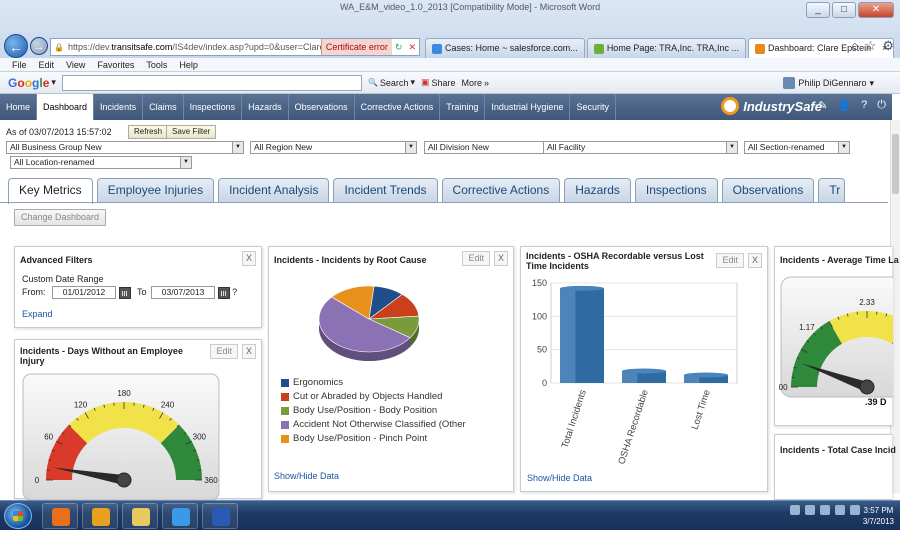 The height and width of the screenshot is (550, 900). I want to click on tab-observations: Observations, so click(768, 190).